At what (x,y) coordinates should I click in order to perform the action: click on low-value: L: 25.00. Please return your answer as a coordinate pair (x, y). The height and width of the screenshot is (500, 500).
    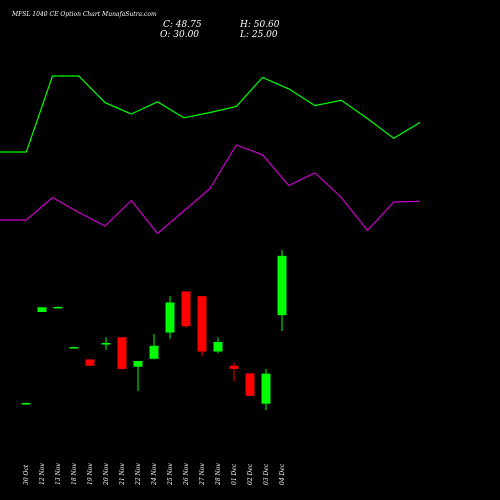
    Looking at the image, I should click on (259, 35).